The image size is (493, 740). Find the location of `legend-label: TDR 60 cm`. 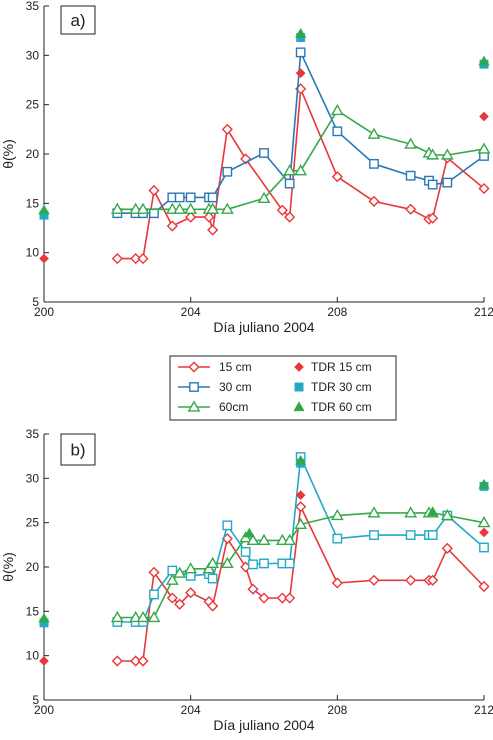

legend-label: TDR 60 cm is located at coordinates (341, 407).